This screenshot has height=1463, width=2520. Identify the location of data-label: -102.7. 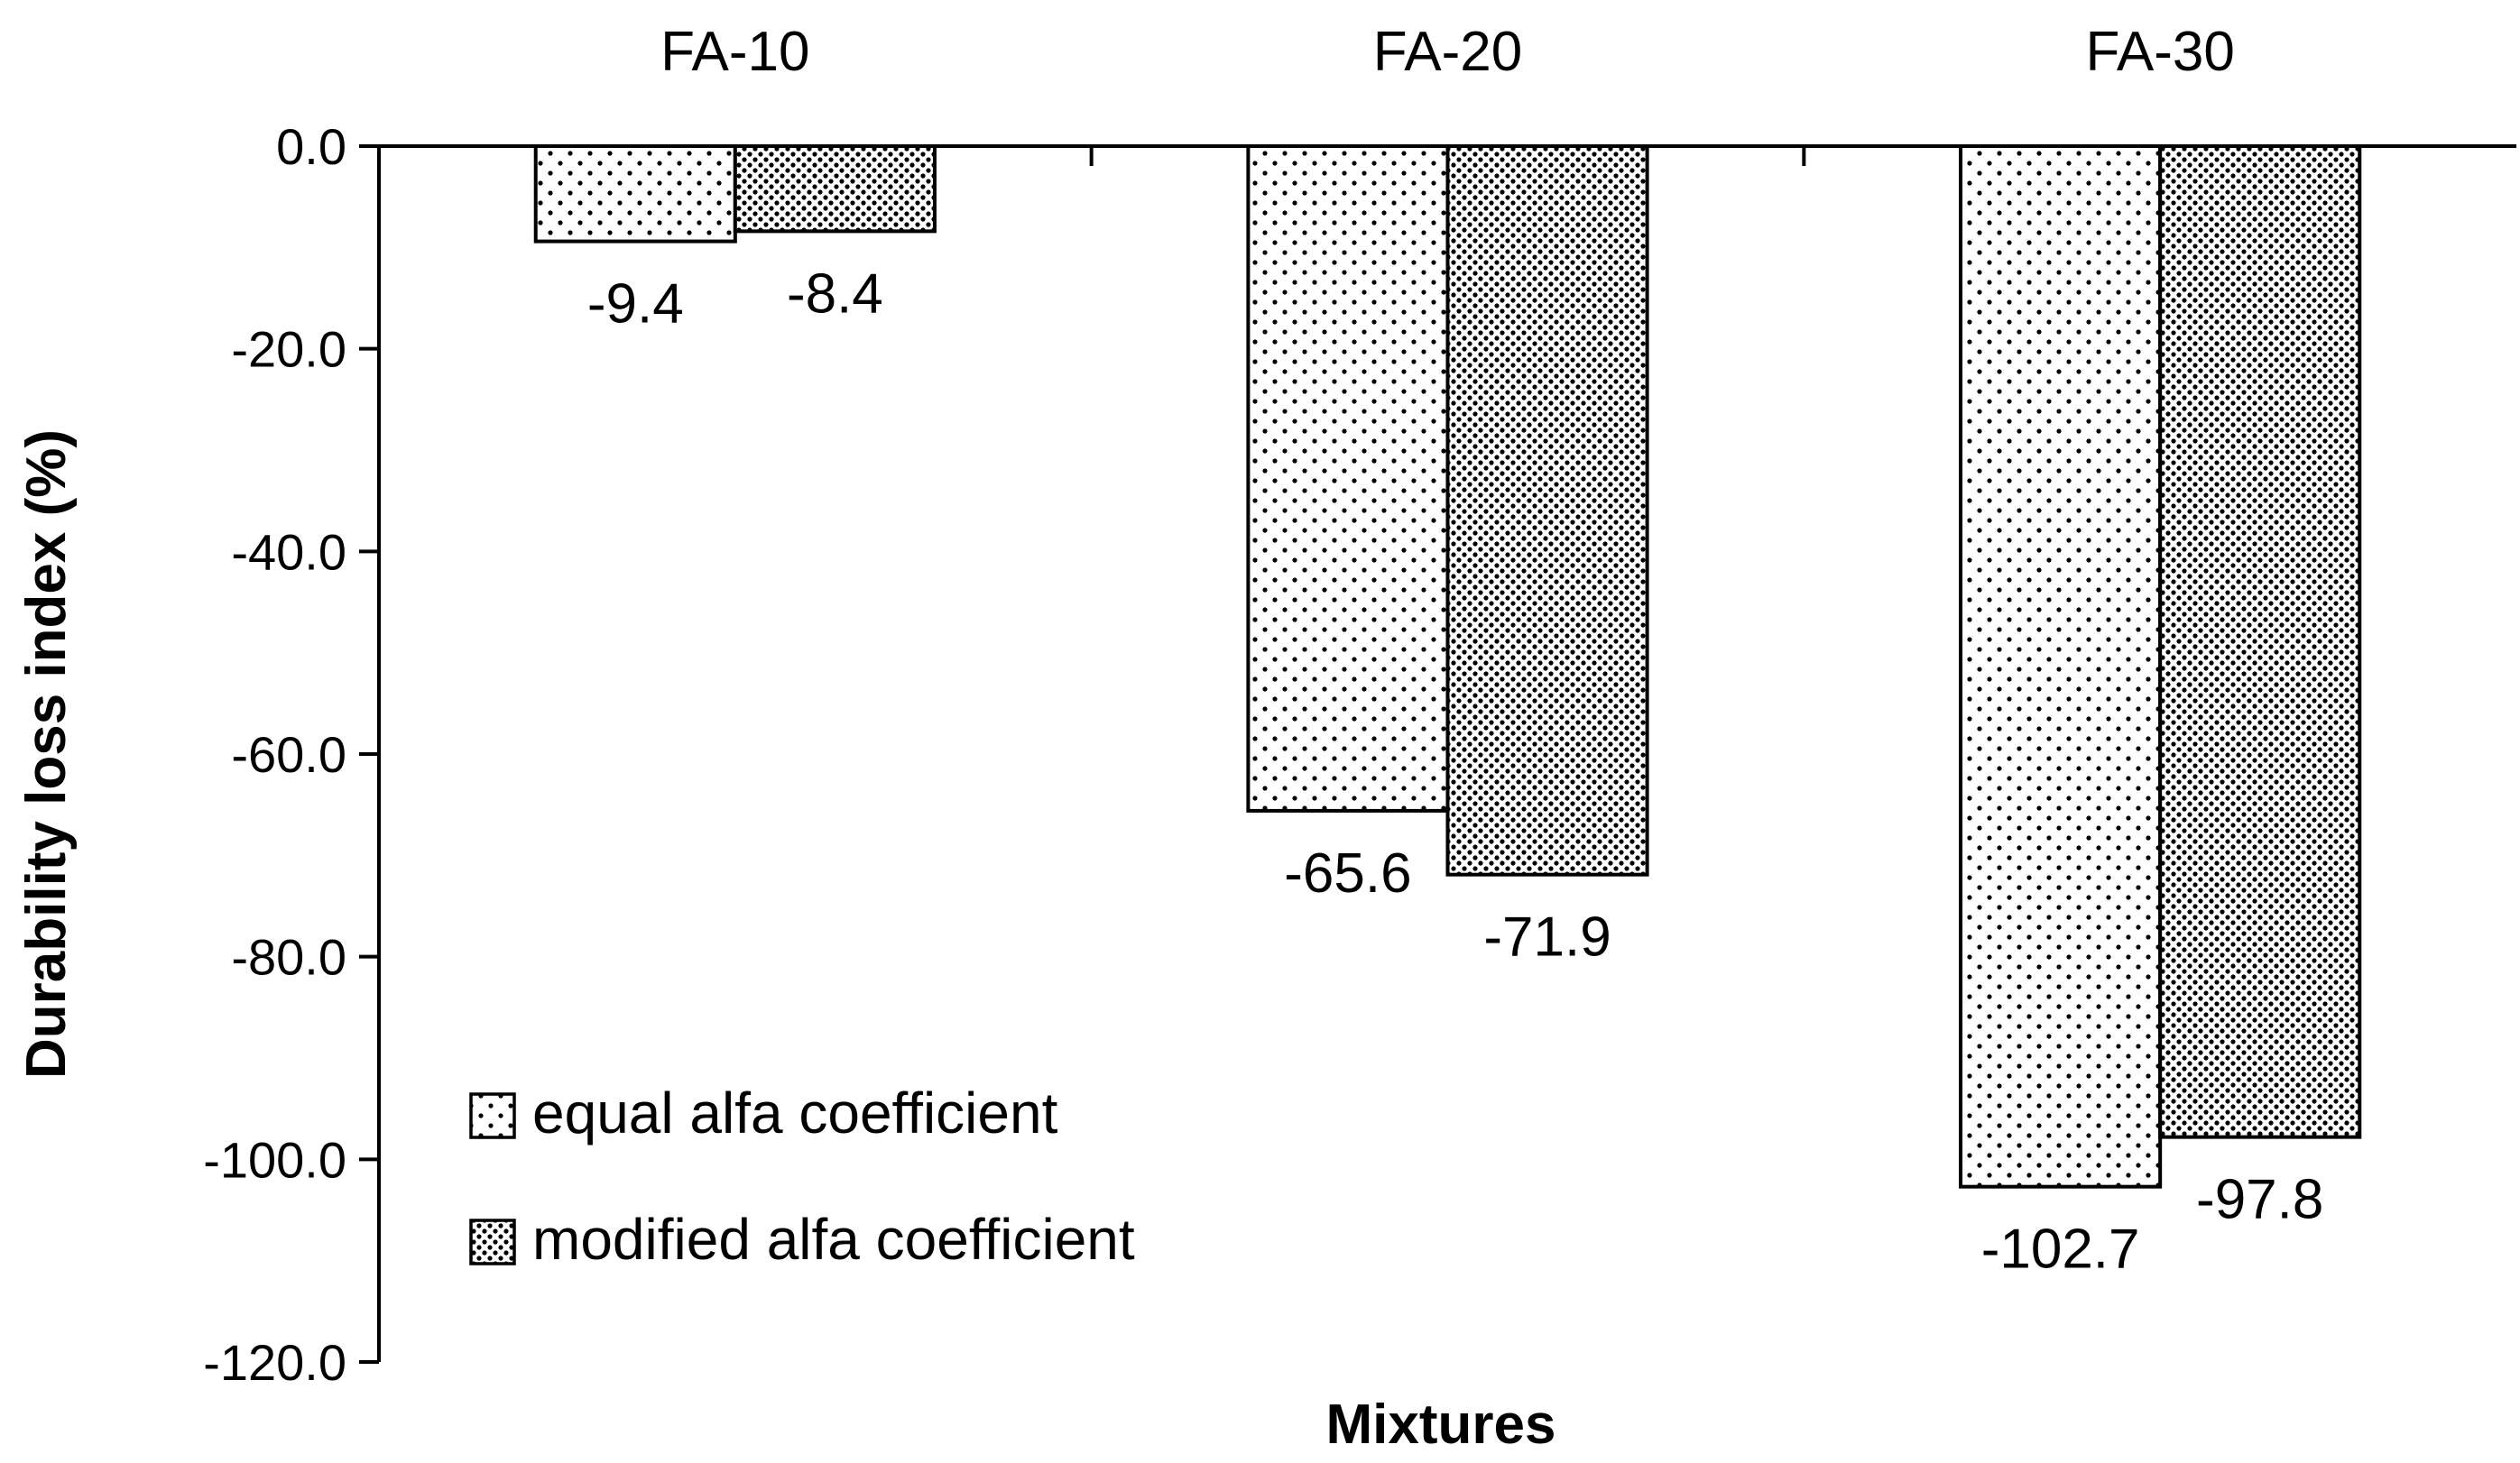
(2060, 1250).